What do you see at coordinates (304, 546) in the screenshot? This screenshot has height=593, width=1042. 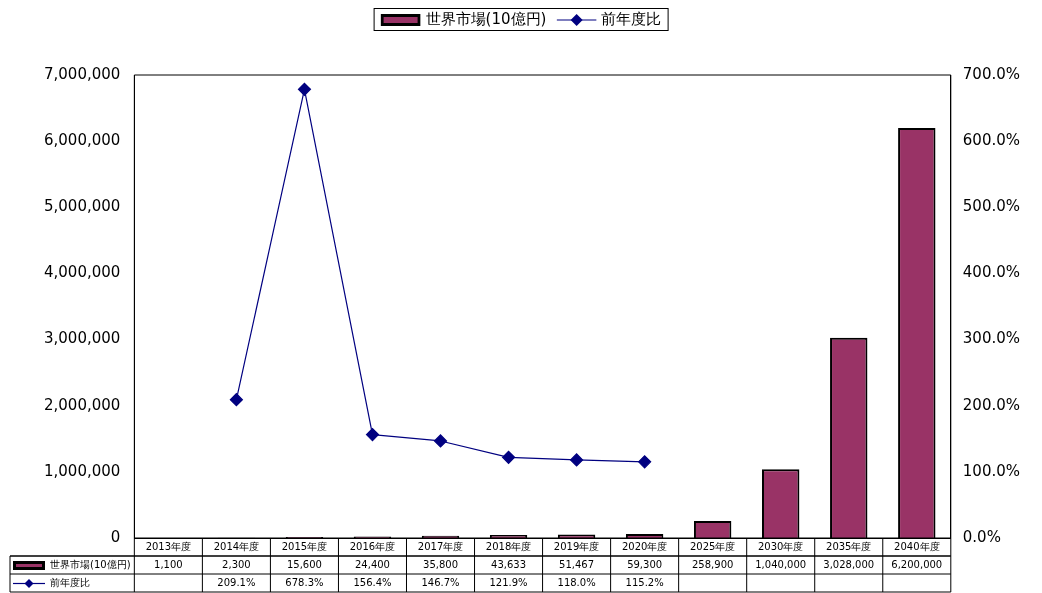 I see `x-tick-label: 2015年度` at bounding box center [304, 546].